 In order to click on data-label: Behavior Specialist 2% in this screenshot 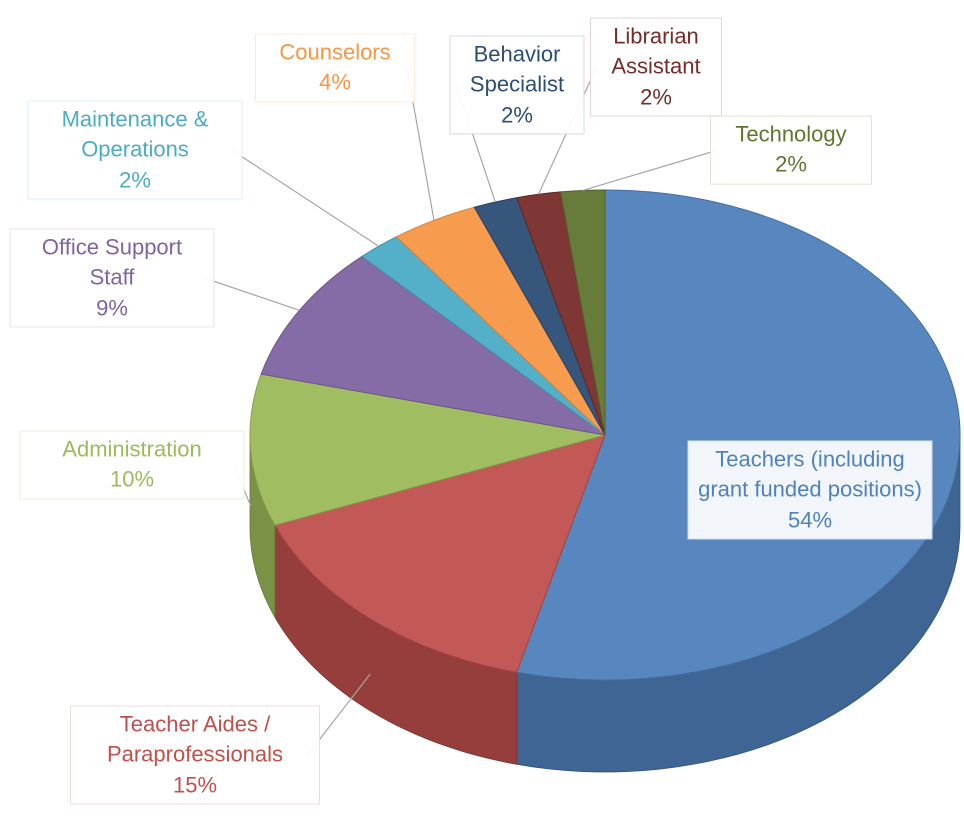, I will do `click(517, 85)`.